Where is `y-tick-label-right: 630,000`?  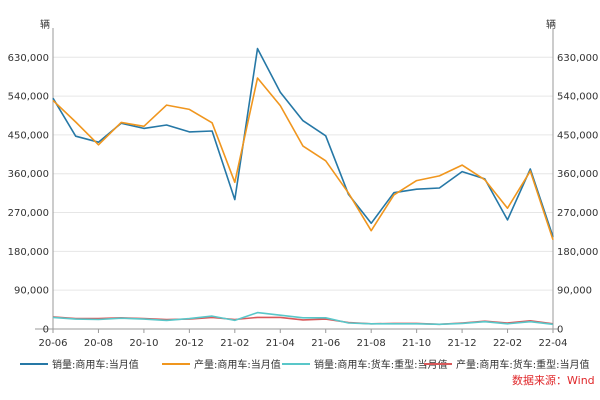
y-tick-label-right: 630,000 is located at coordinates (577, 58).